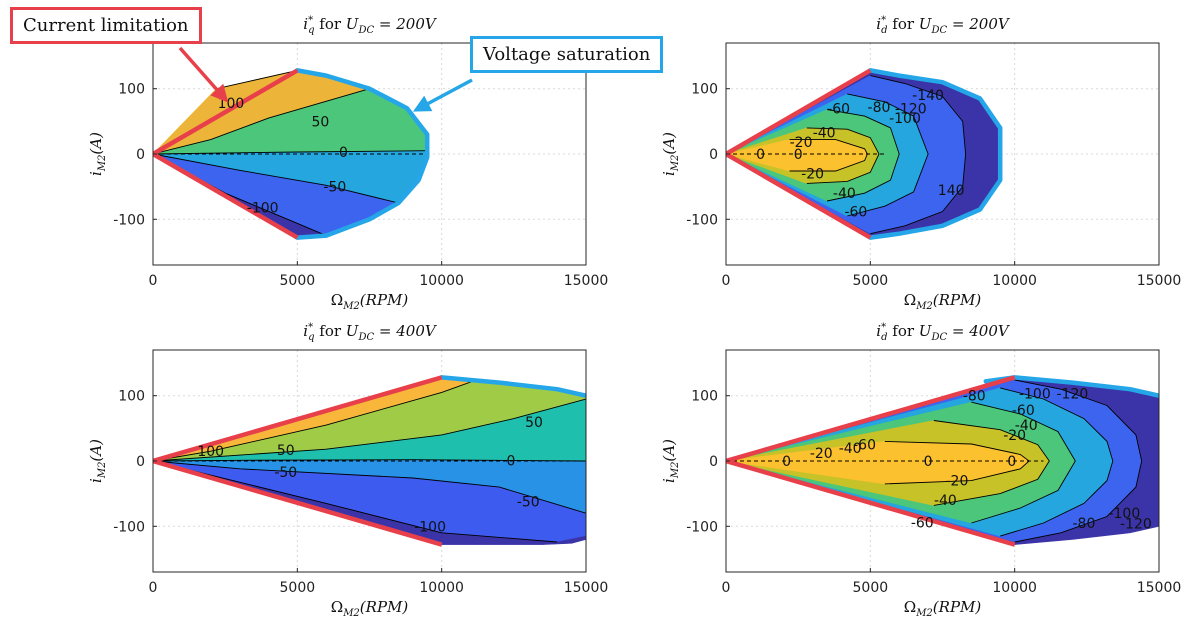  Describe the element at coordinates (884, 337) in the screenshot. I see `title-subscript: d` at that location.